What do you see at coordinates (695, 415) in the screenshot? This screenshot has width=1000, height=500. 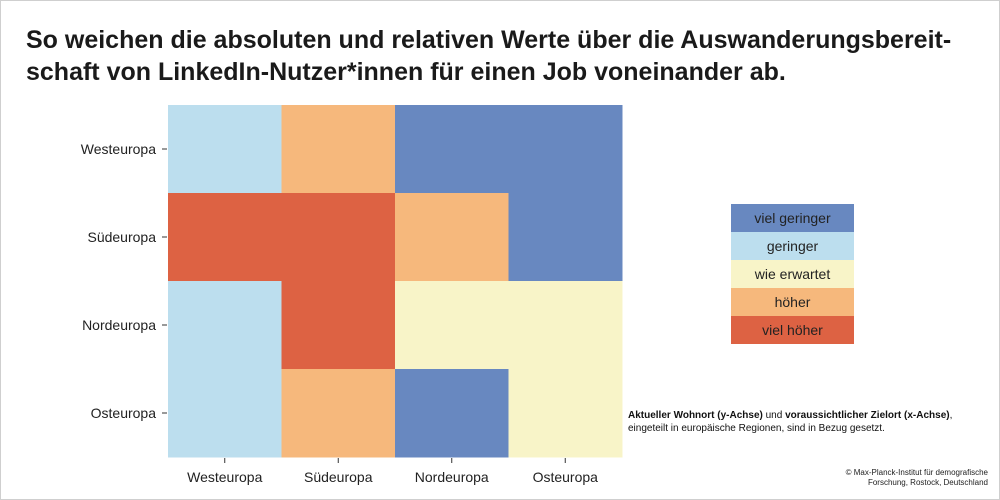 I see `note-bold-1: Aktueller Wohnort (y-Achse)` at bounding box center [695, 415].